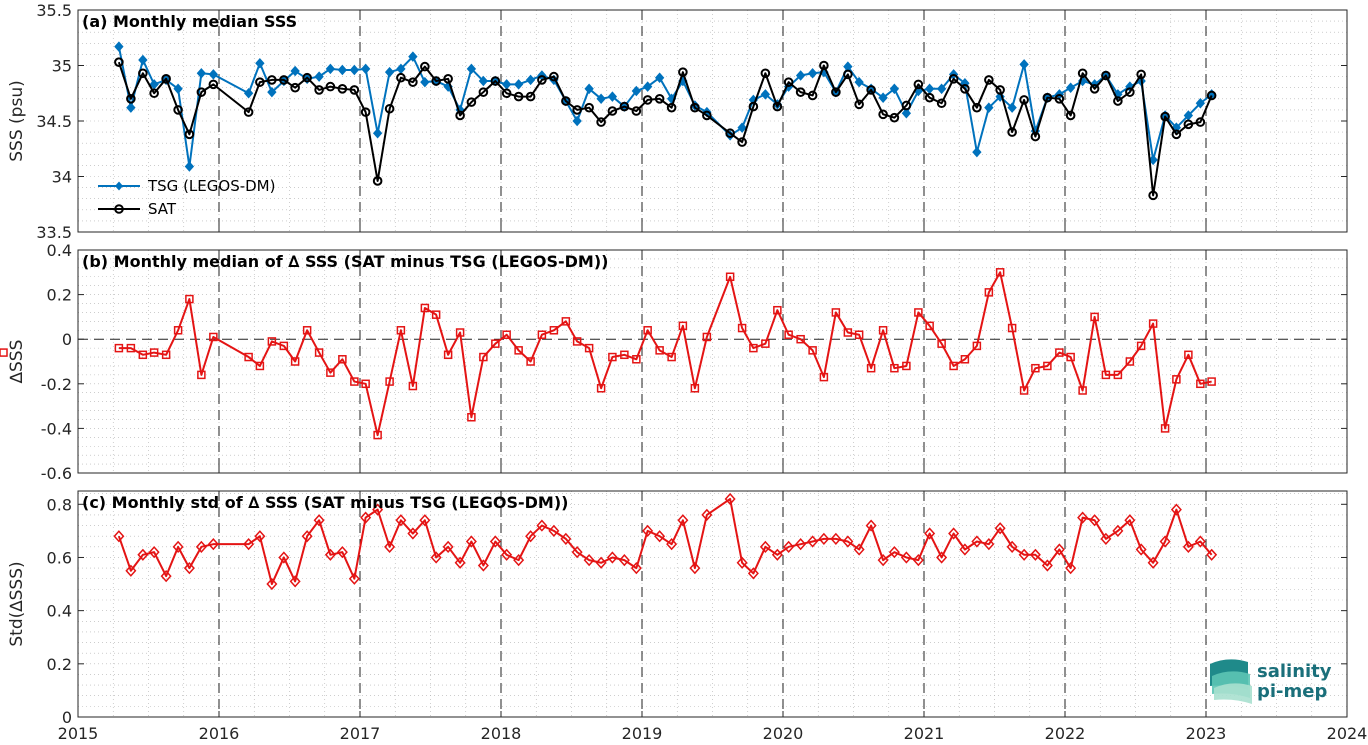 The width and height of the screenshot is (1368, 745). I want to click on ytick-label-a: 35.5, so click(54, 10).